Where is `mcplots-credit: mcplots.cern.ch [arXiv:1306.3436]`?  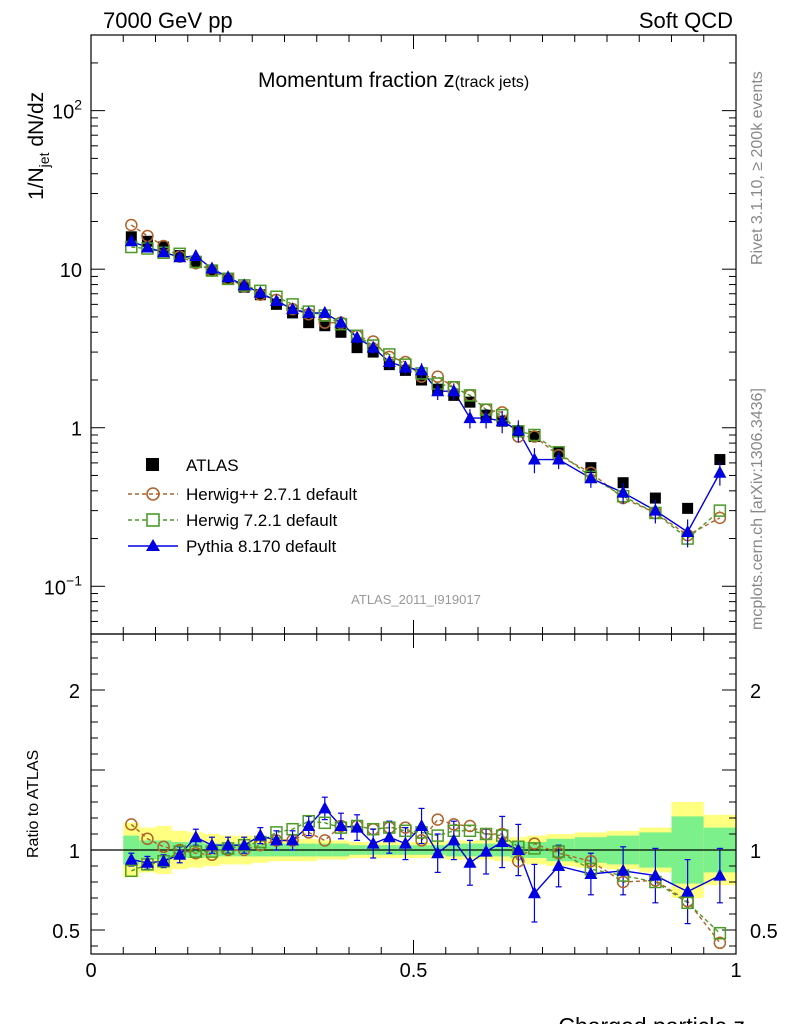 mcplots-credit: mcplots.cern.ch [arXiv:1306.3436] is located at coordinates (757, 509).